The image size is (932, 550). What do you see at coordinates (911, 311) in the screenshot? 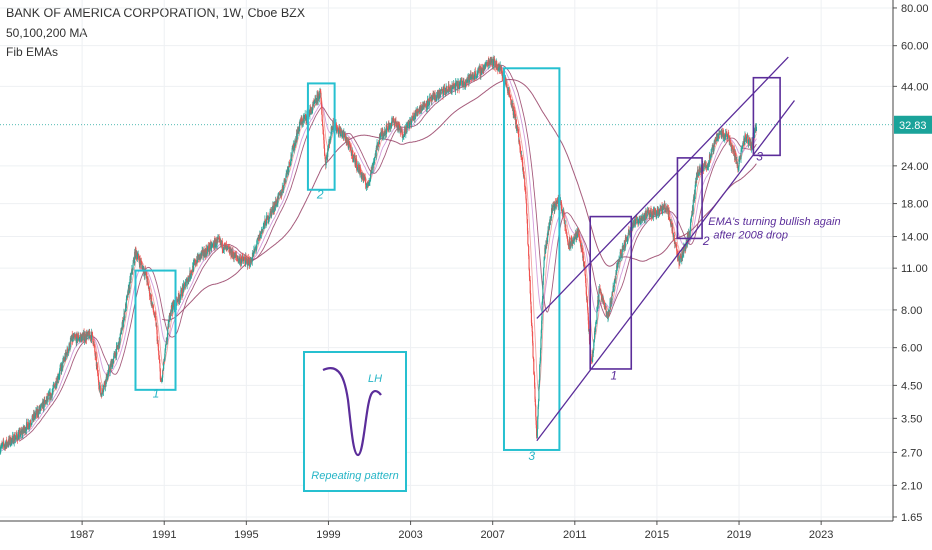
I see `y-tick-label: 8.00` at bounding box center [911, 311].